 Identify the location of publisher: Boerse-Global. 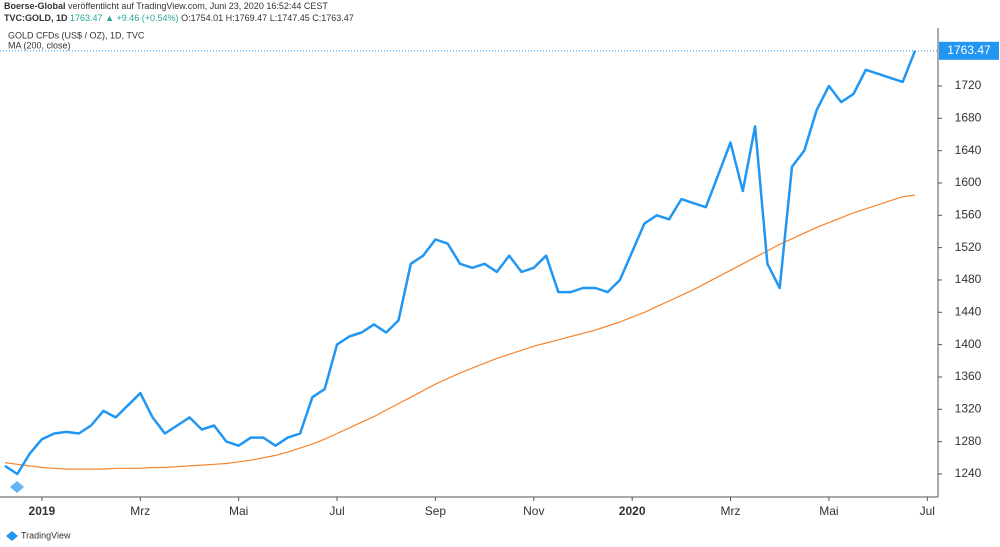
(35, 6).